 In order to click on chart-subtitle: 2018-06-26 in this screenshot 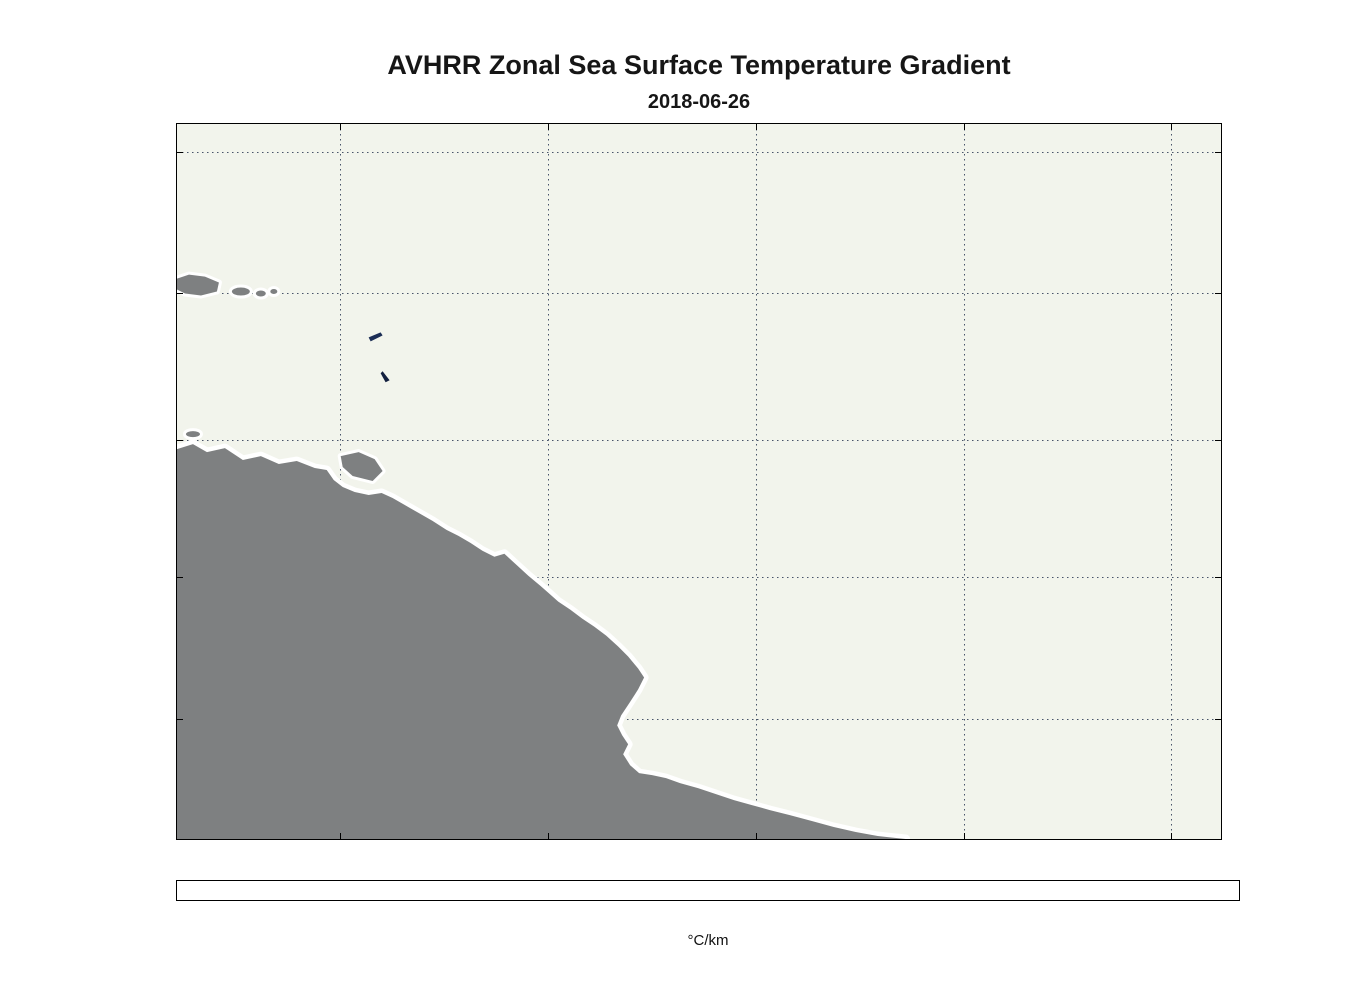, I will do `click(699, 102)`.